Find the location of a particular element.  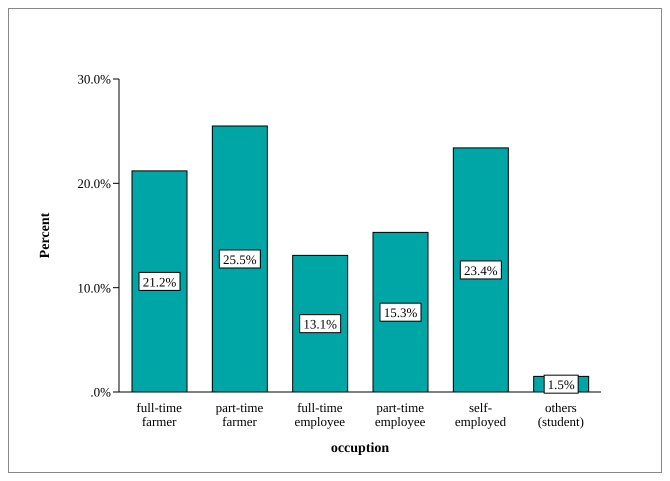

y-axis-title: Percent is located at coordinates (45, 235).